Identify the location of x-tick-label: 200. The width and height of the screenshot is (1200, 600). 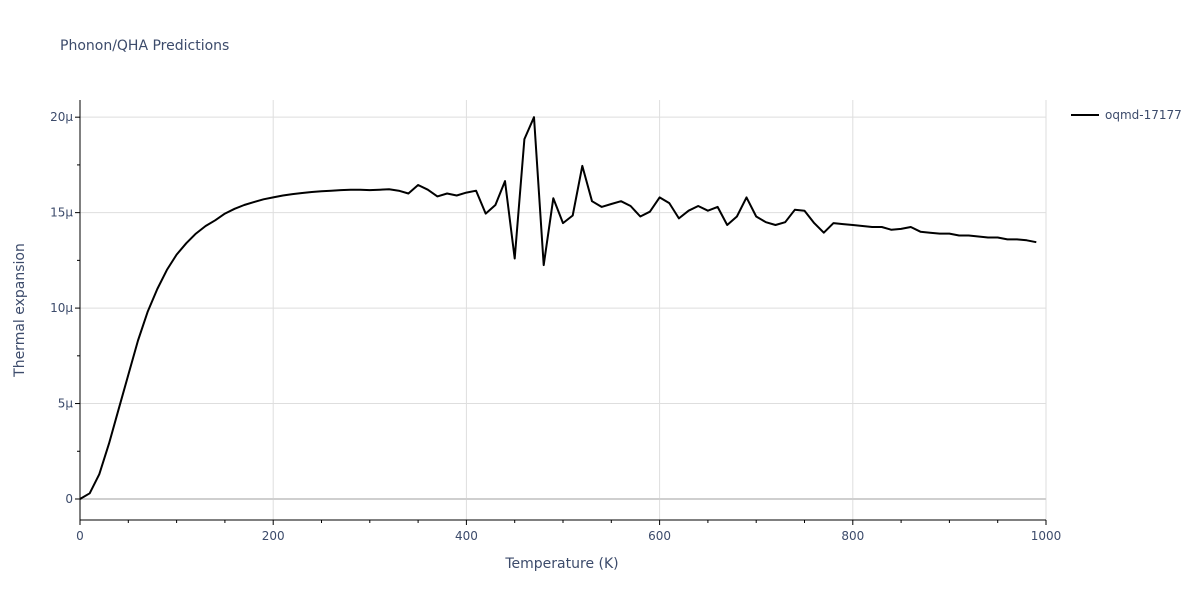
(273, 536).